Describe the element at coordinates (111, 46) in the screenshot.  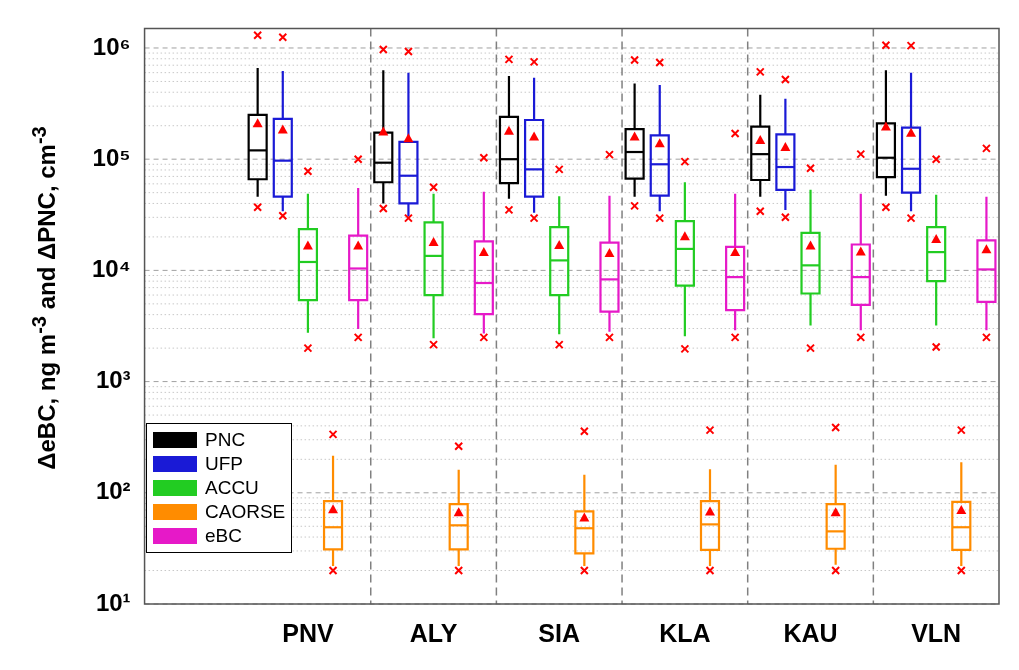
I see `y-tick-label: 10⁶` at that location.